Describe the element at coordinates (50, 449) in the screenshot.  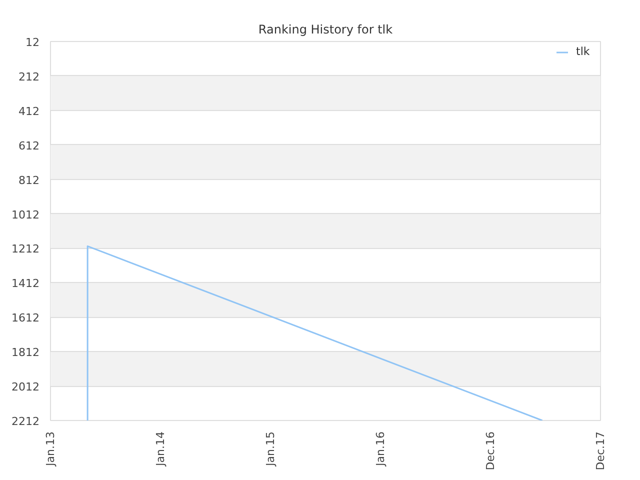
I see `x-tick-label: Jan.13` at that location.